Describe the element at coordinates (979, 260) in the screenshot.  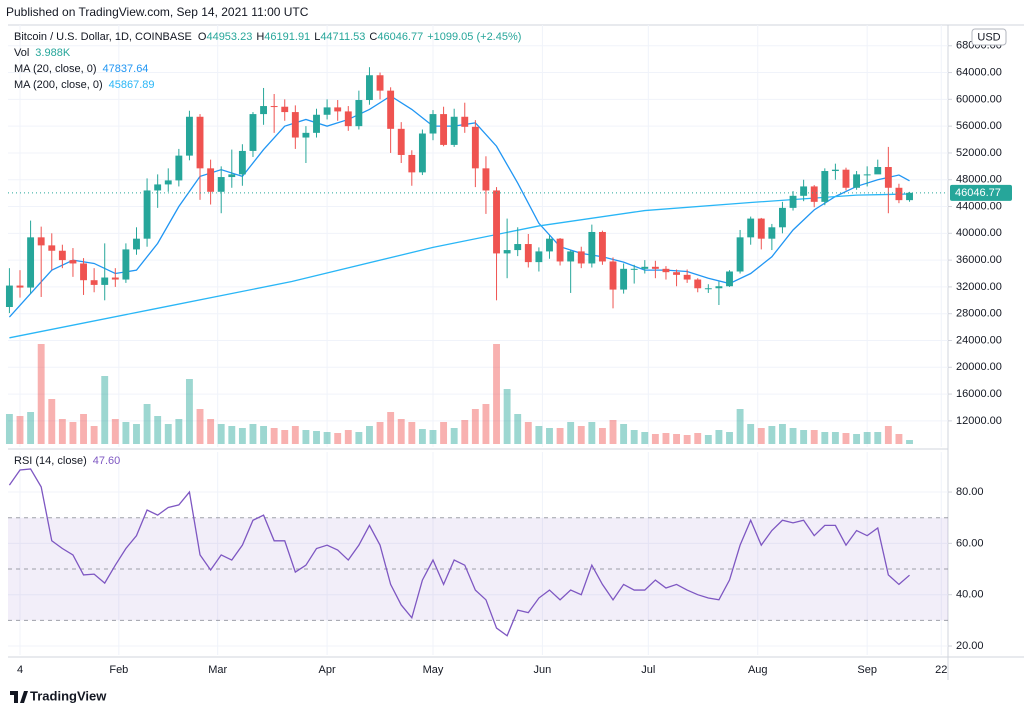
I see `y-tick-label: 36000.00` at that location.